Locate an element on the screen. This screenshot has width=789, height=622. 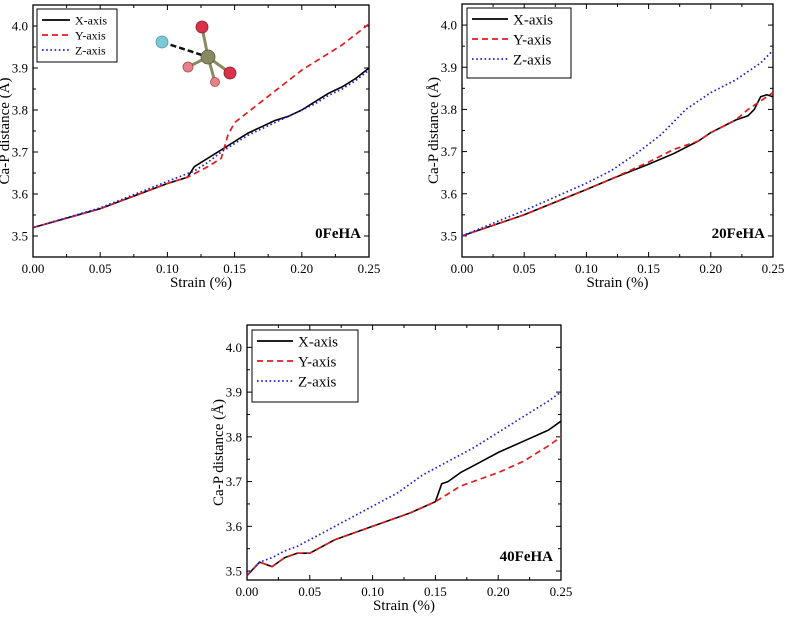
ca-p-bond-dashed is located at coordinates (185, 49).